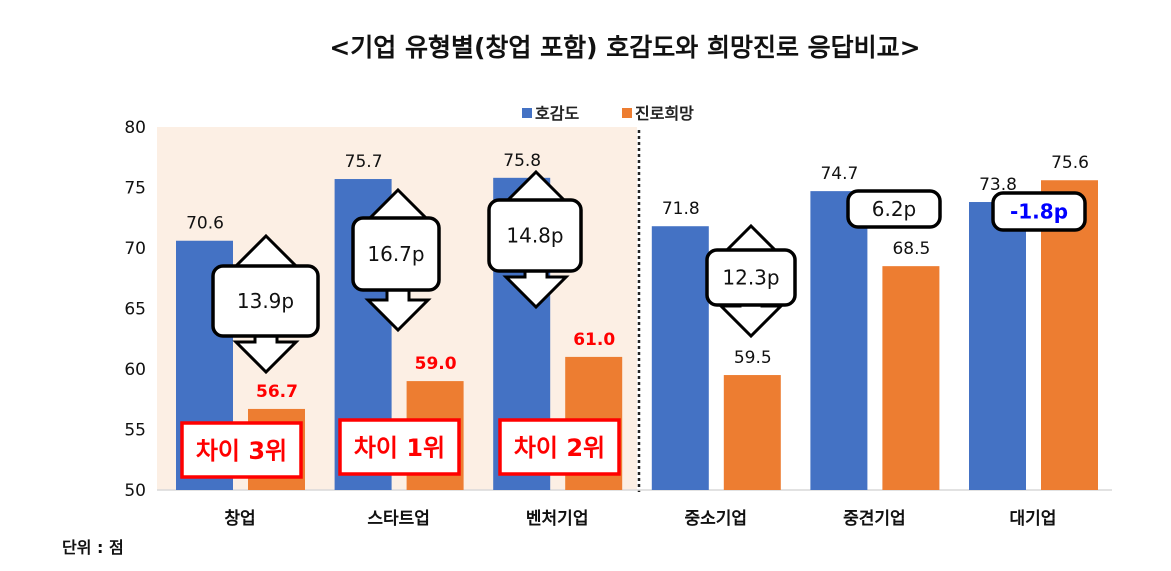 This screenshot has width=1171, height=571. What do you see at coordinates (436, 364) in the screenshot?
I see `value-label-career: 59.0` at bounding box center [436, 364].